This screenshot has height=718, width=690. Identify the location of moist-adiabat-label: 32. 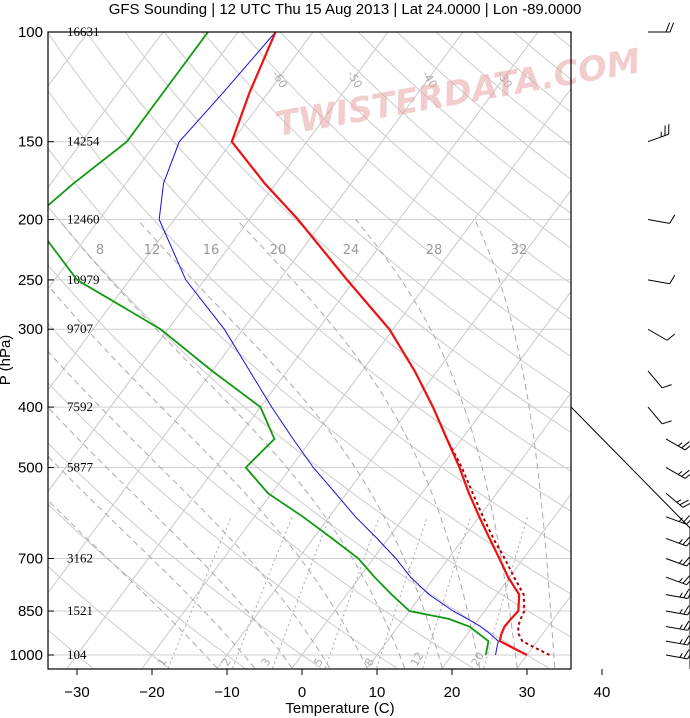
(519, 250).